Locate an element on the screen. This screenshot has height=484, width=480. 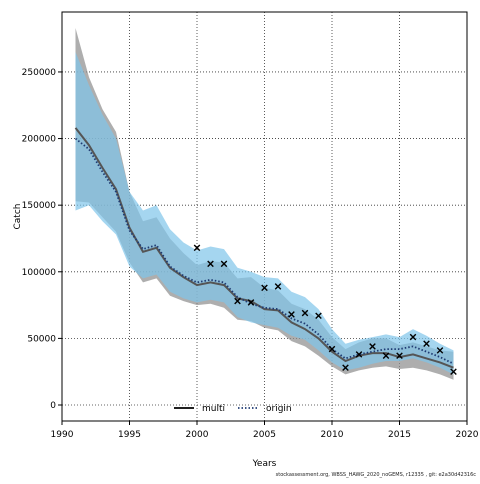
x-tick-label: 2010 is located at coordinates (332, 435).